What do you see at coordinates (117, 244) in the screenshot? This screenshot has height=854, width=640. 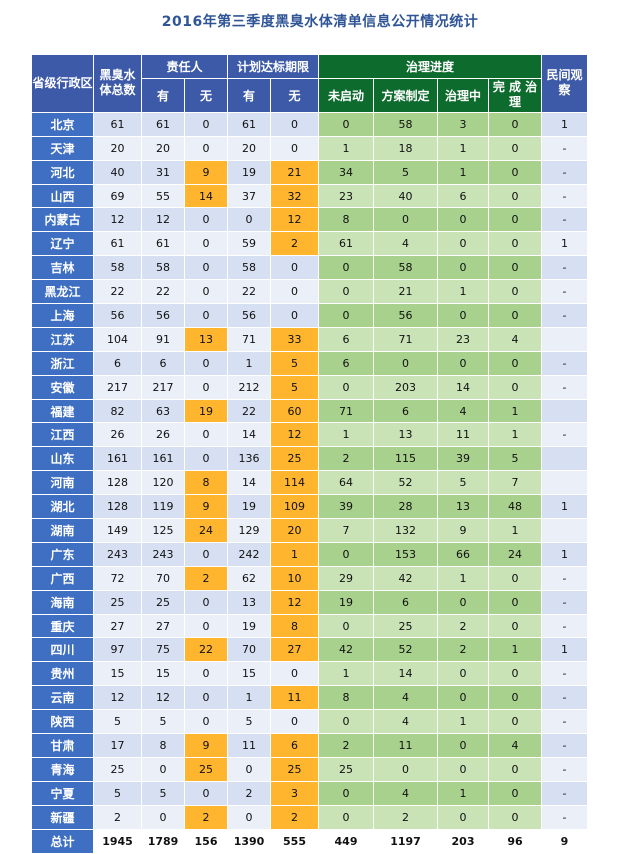 I see `total-cell: 61` at bounding box center [117, 244].